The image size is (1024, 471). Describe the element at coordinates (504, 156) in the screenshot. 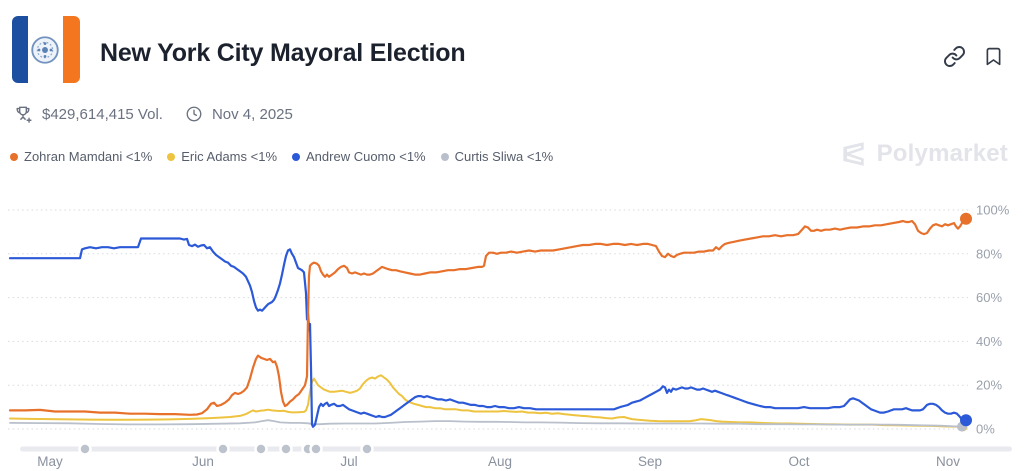

I see `legend-label: Curtis Sliwa <1%` at that location.